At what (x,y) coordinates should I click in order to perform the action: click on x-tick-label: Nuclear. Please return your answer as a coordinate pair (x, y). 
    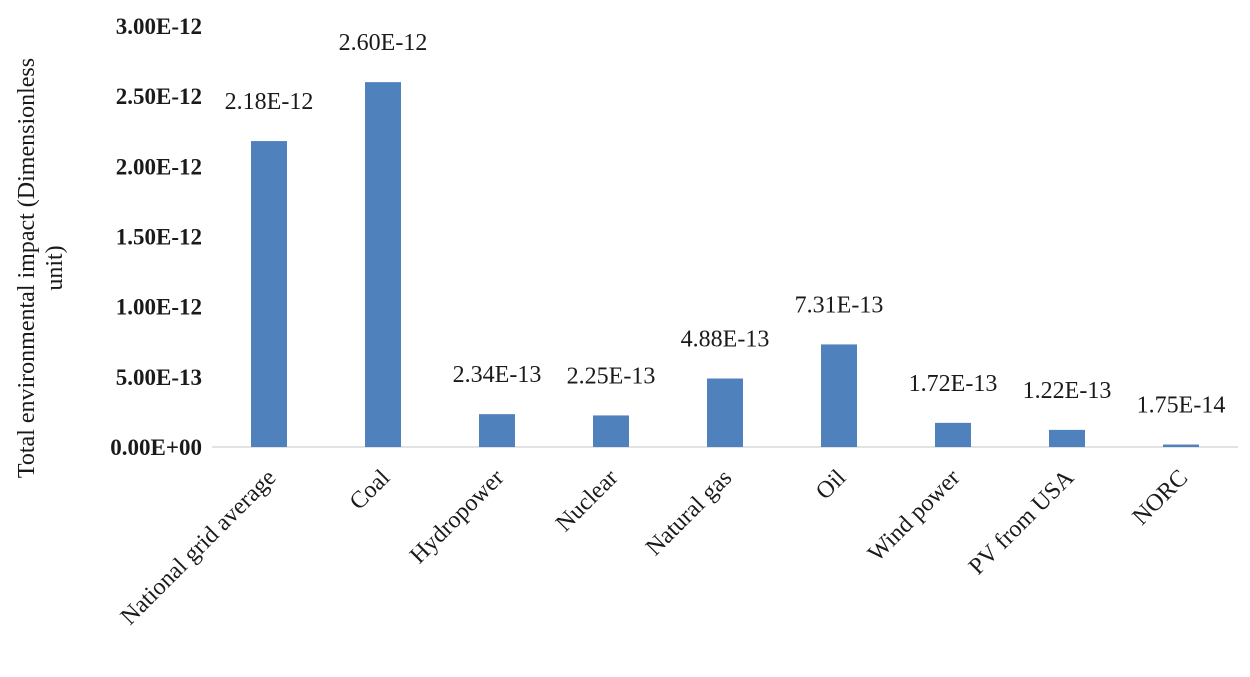
    Looking at the image, I should click on (587, 501).